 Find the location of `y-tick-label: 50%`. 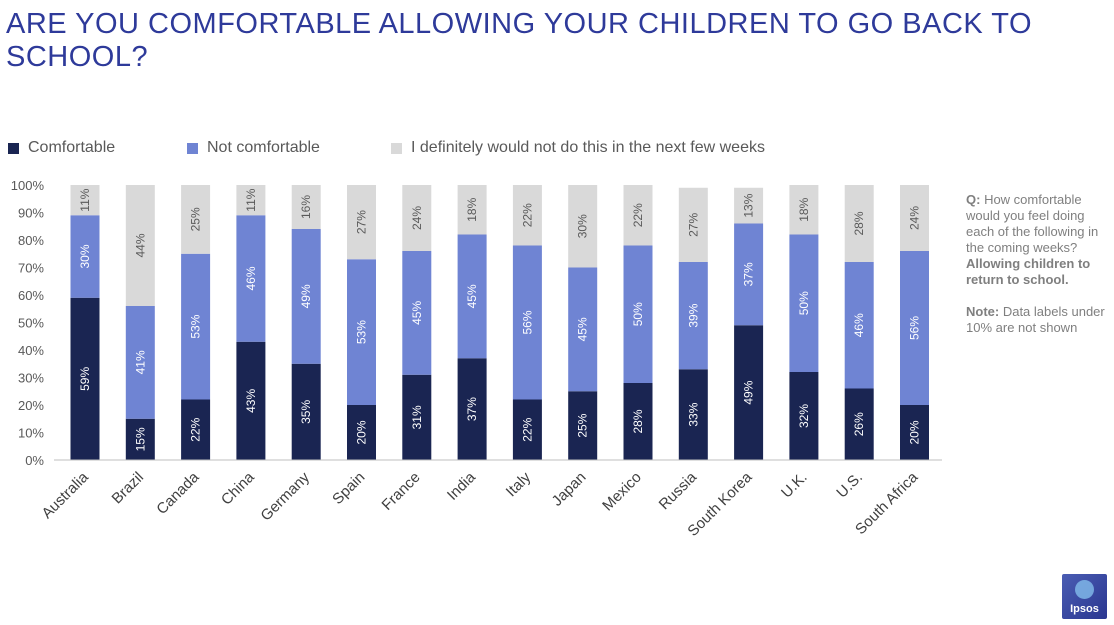

y-tick-label: 50% is located at coordinates (31, 323).